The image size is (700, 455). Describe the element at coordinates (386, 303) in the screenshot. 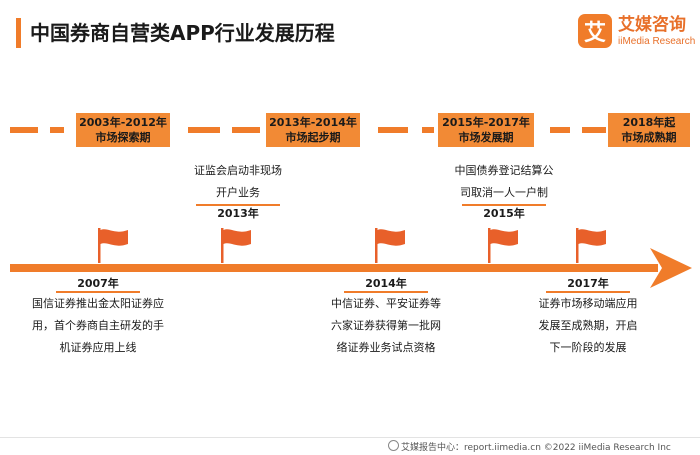

I see `desc-line: 中信证券、平安证券等` at that location.